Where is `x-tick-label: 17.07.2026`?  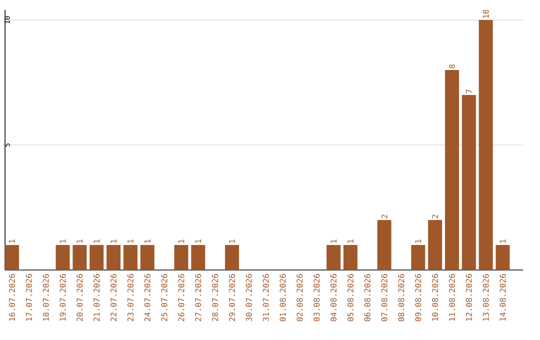 x-tick-label: 17.07.2026 is located at coordinates (29, 297).